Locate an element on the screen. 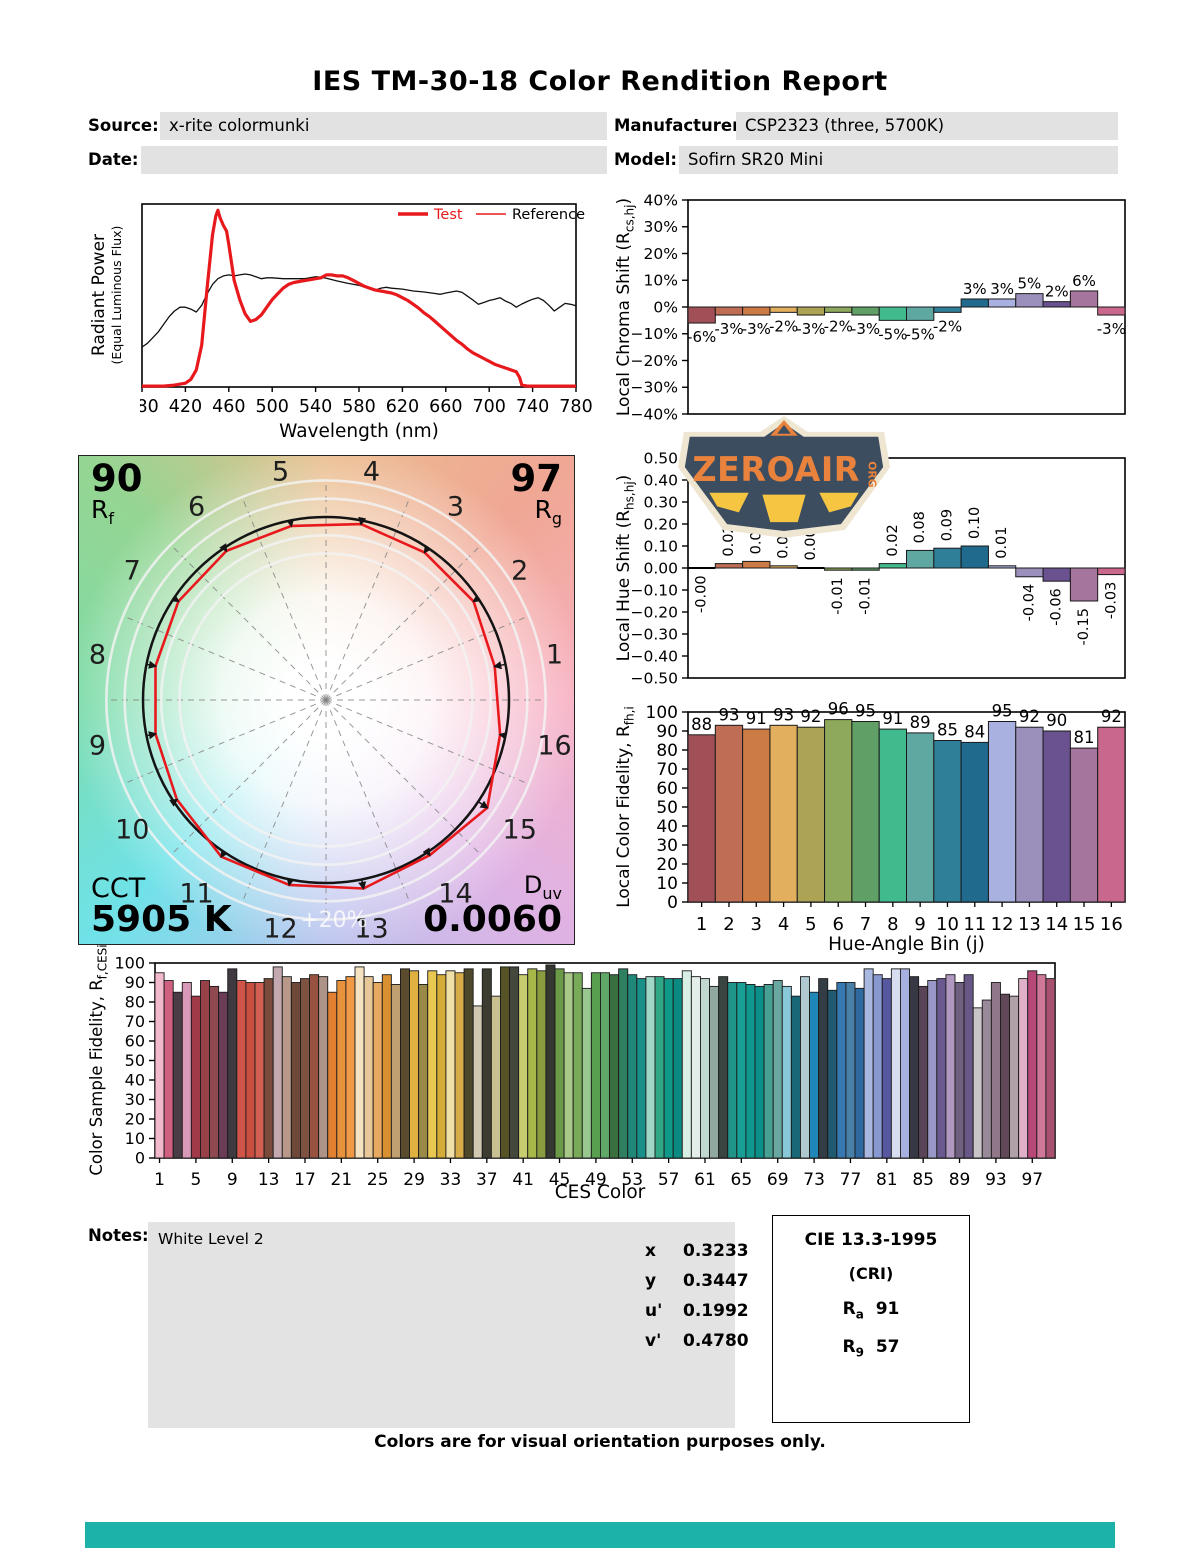 This screenshot has height=1550, width=1200. legend-label-reference: Reference is located at coordinates (548, 215).